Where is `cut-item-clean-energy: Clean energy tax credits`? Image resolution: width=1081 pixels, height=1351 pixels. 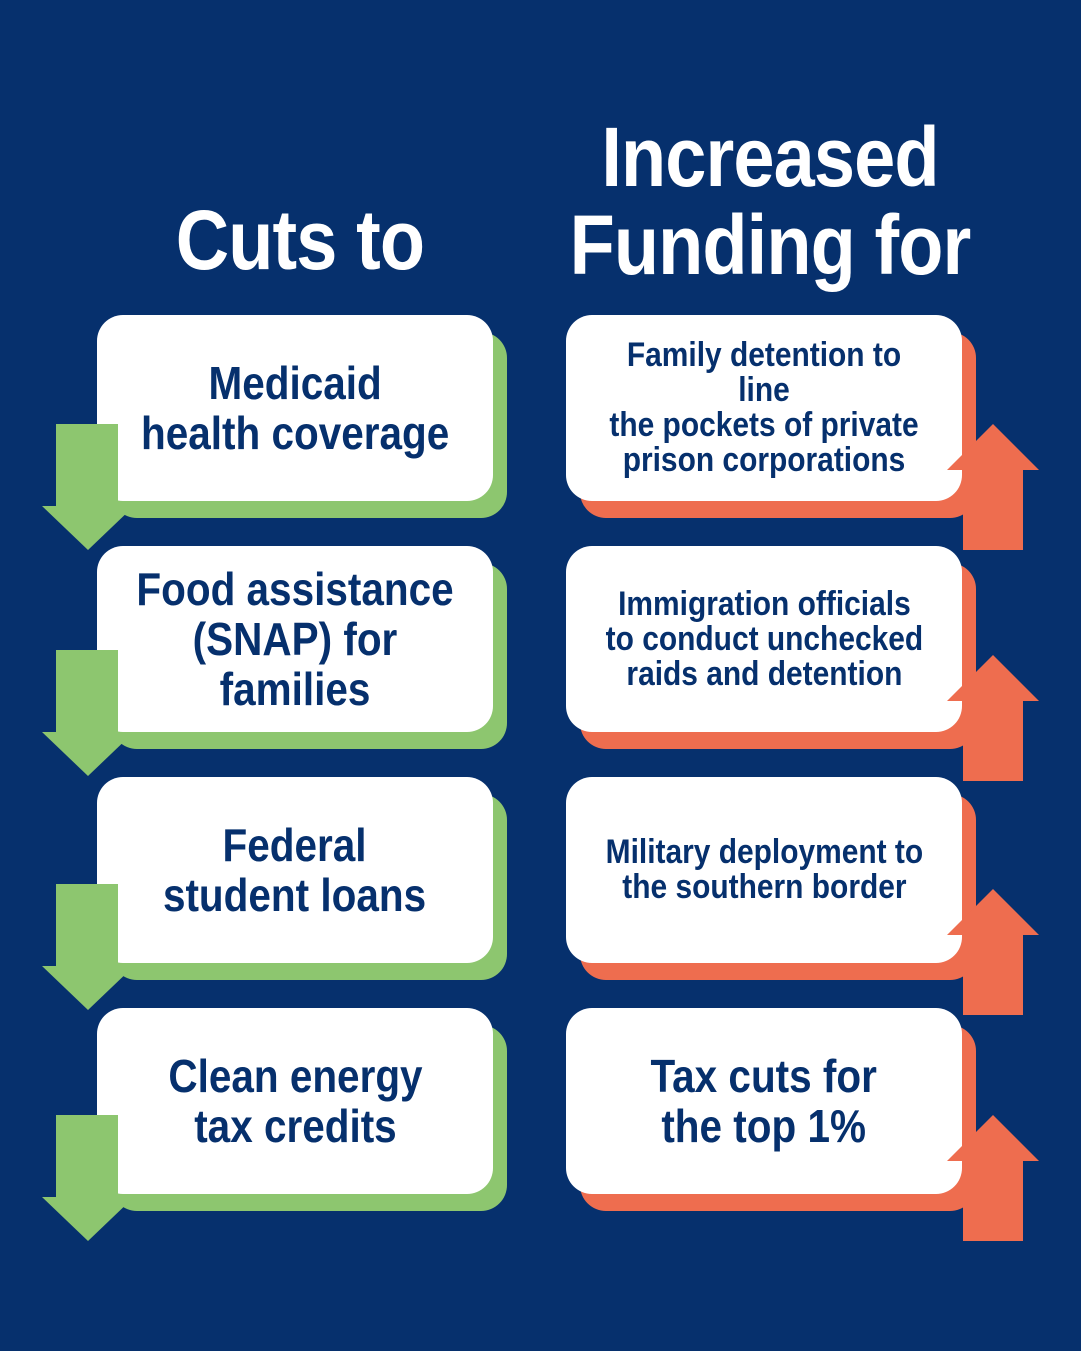 cut-item-clean-energy: Clean energy tax credits is located at coordinates (302, 1109).